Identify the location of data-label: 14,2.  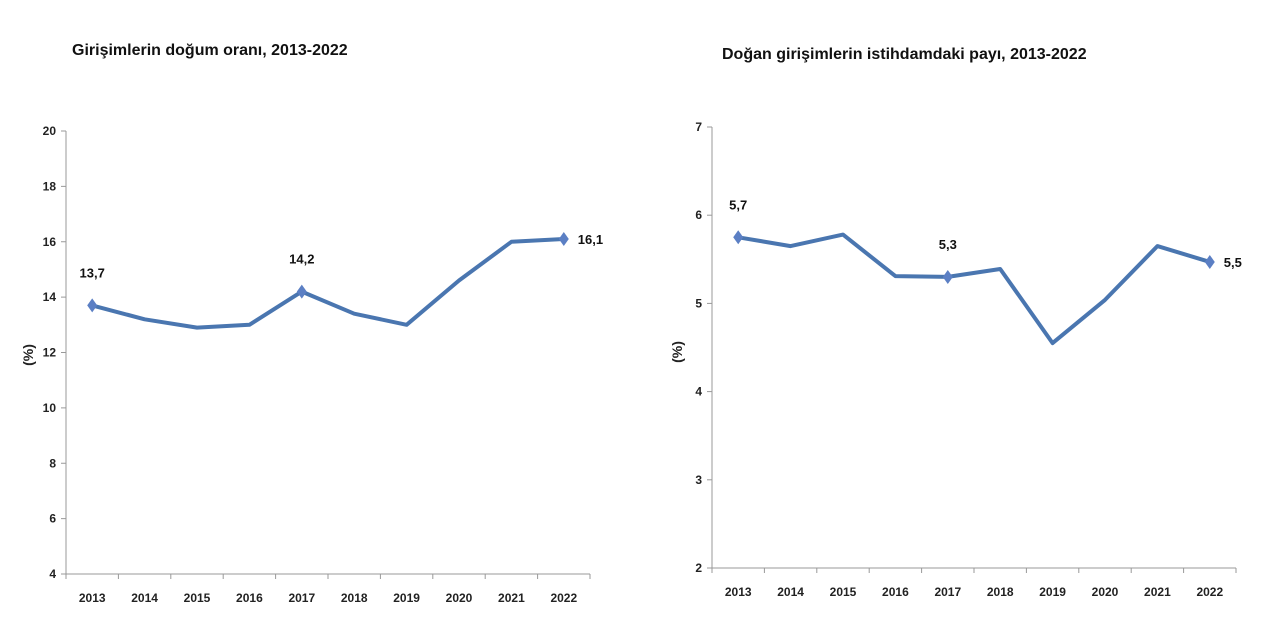
(301, 259).